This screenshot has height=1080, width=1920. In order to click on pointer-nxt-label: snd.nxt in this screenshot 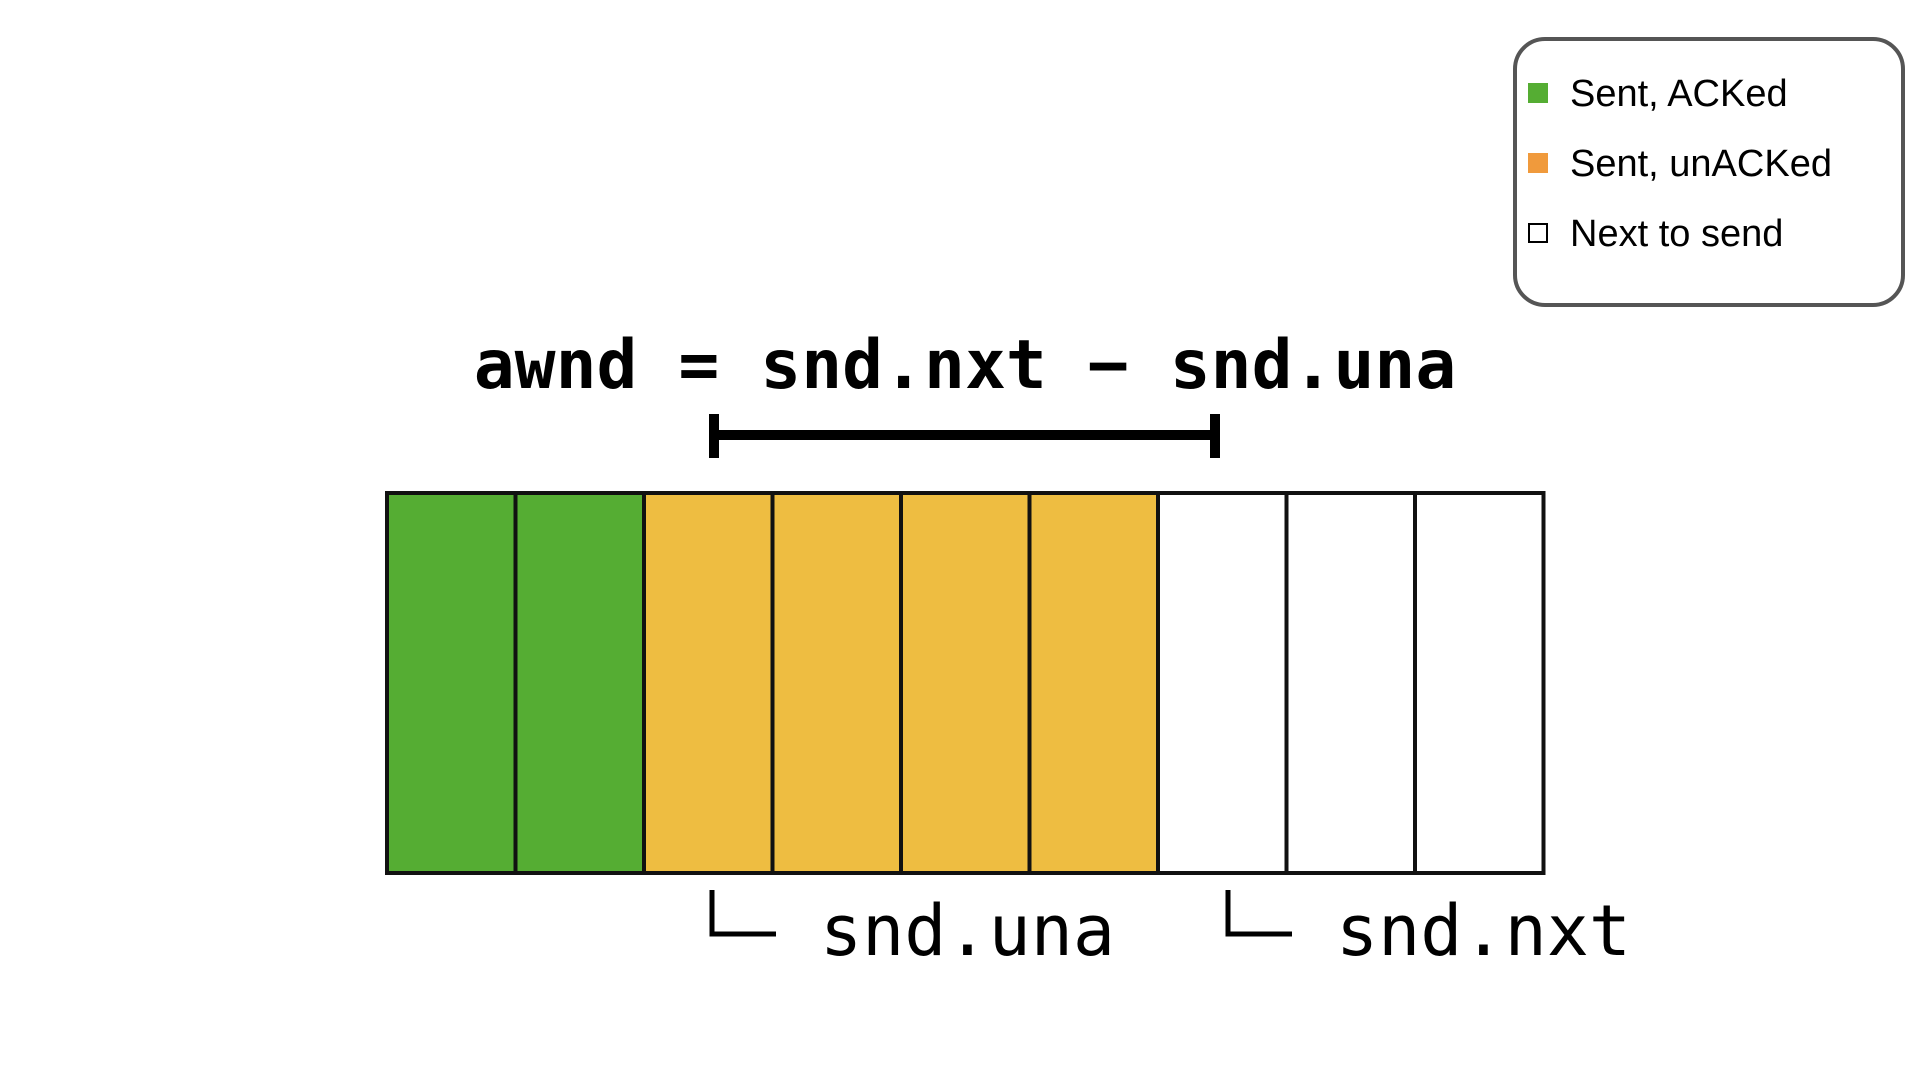, I will do `click(1483, 931)`.